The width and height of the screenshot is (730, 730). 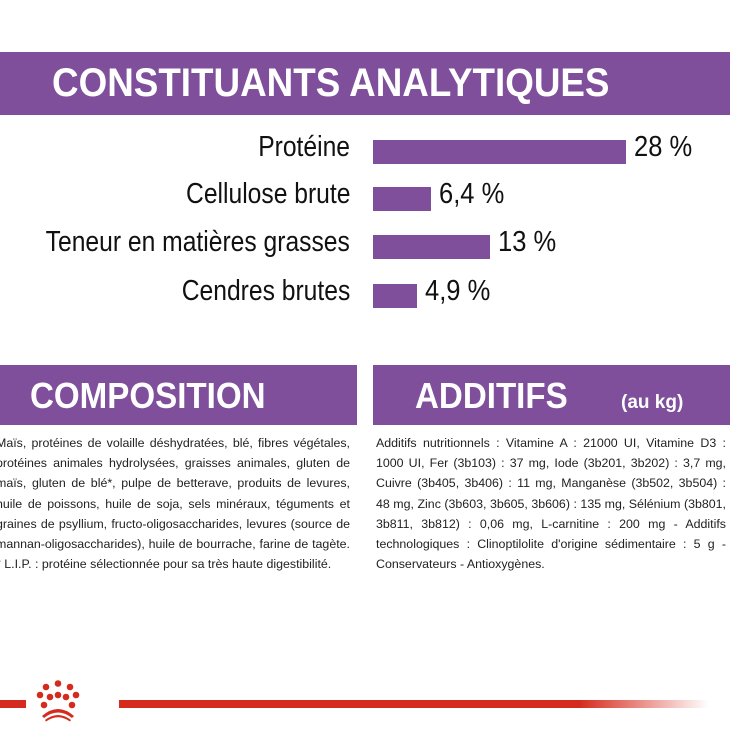 What do you see at coordinates (267, 194) in the screenshot?
I see `category-label: Cellulose brute` at bounding box center [267, 194].